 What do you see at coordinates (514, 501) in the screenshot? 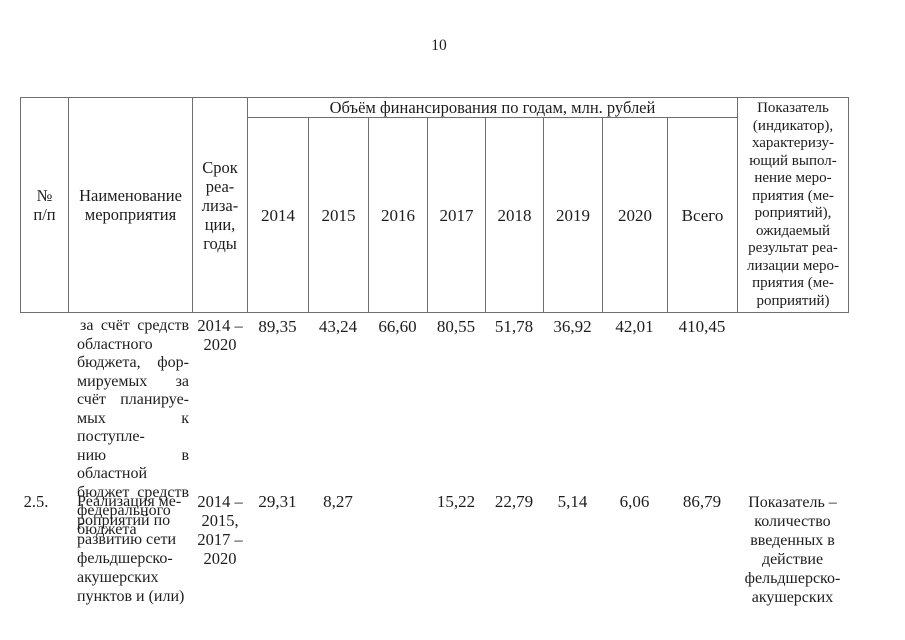
I see `cell-value-2018: 22,79` at bounding box center [514, 501].